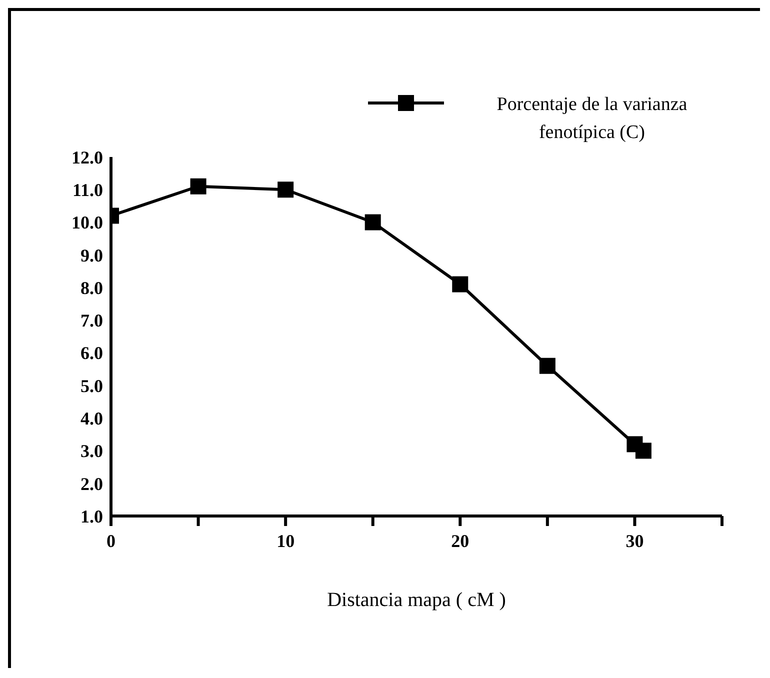 This screenshot has width=770, height=678. Describe the element at coordinates (91, 484) in the screenshot. I see `y-tick-label: 2.0` at that location.